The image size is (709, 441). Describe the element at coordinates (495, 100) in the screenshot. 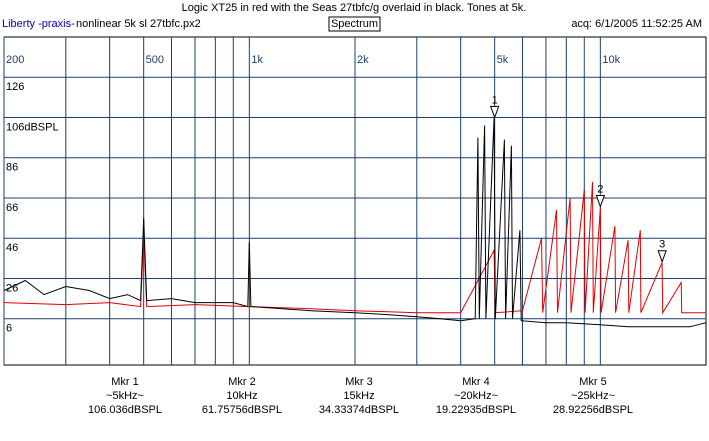

I see `marker-tag: 1` at that location.